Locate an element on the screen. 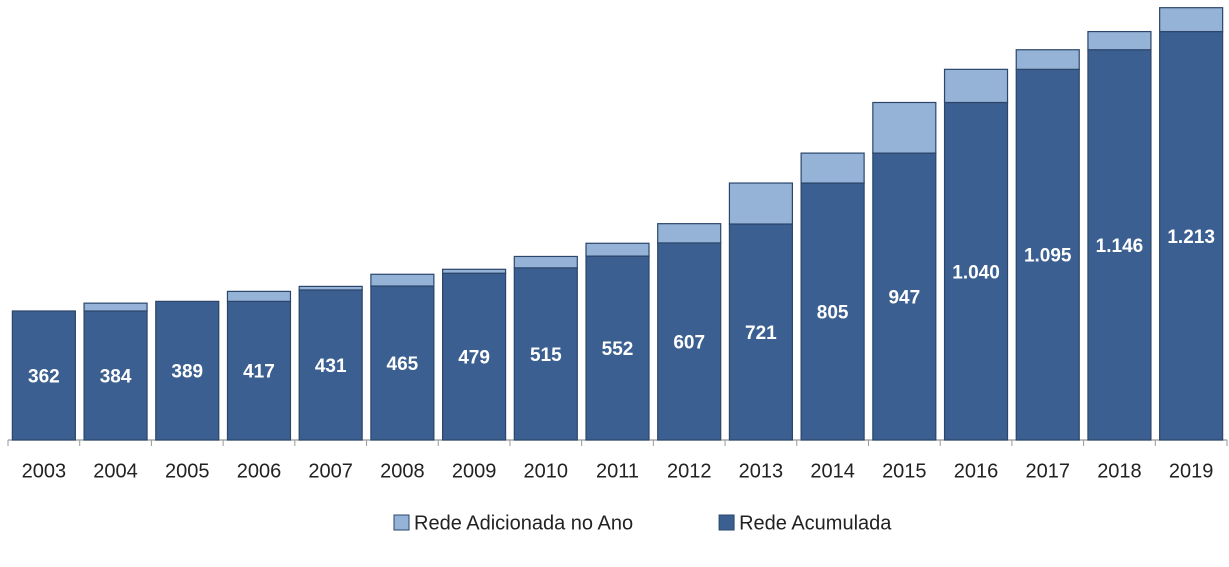  data-label: 417 is located at coordinates (259, 372).